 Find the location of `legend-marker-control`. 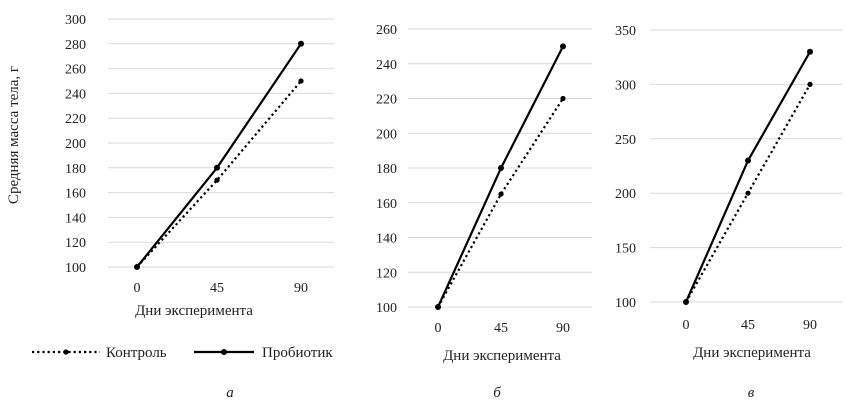

legend-marker-control is located at coordinates (66, 352).